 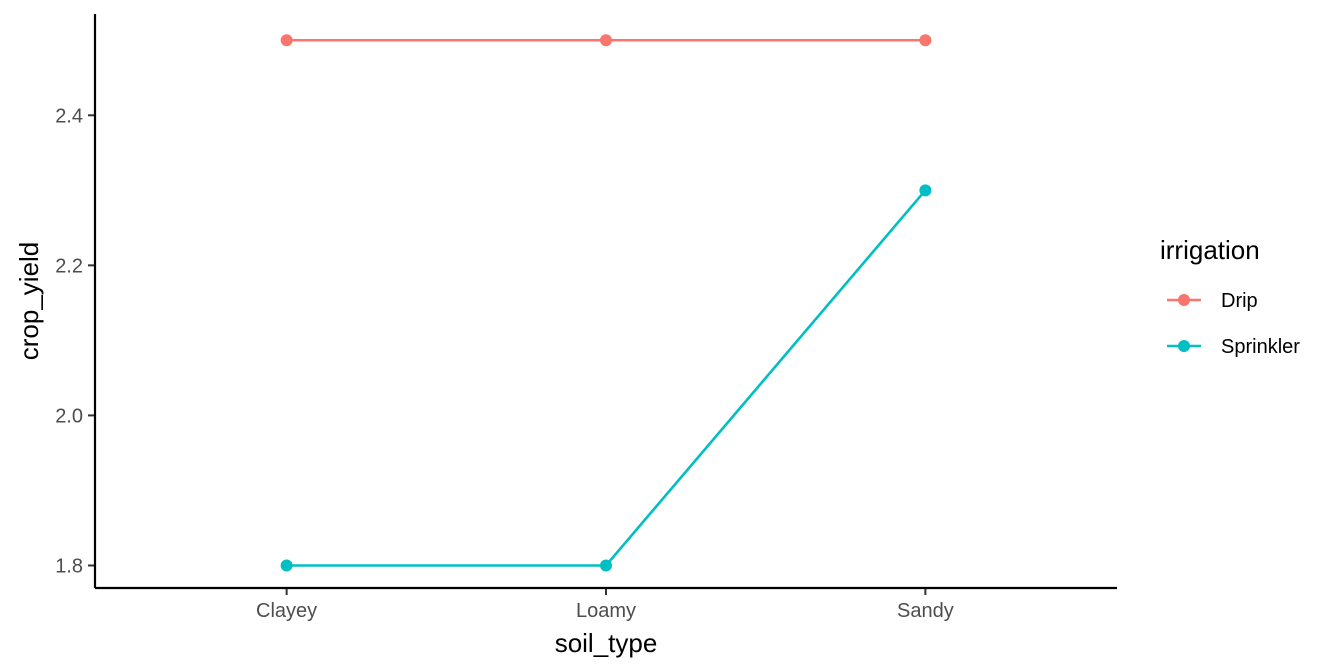 What do you see at coordinates (1239, 301) in the screenshot?
I see `legend-label: Drip` at bounding box center [1239, 301].